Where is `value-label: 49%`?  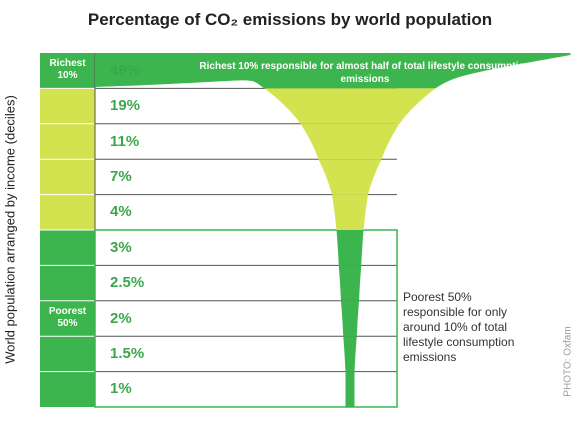 value-label: 49% is located at coordinates (125, 70).